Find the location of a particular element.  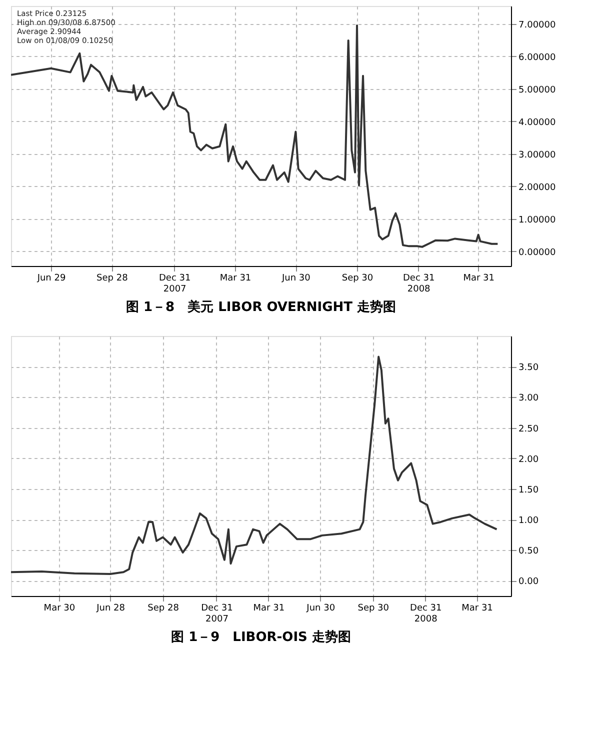

y-tick-label: 2.50 is located at coordinates (528, 429).